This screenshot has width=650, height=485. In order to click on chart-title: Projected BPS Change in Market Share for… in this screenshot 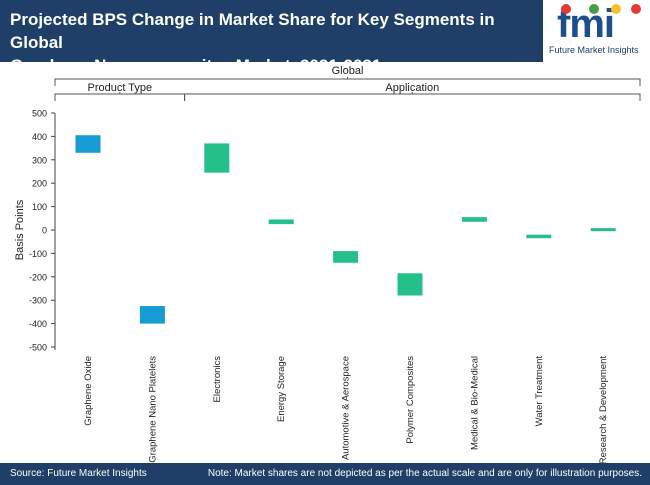, I will do `click(270, 42)`.